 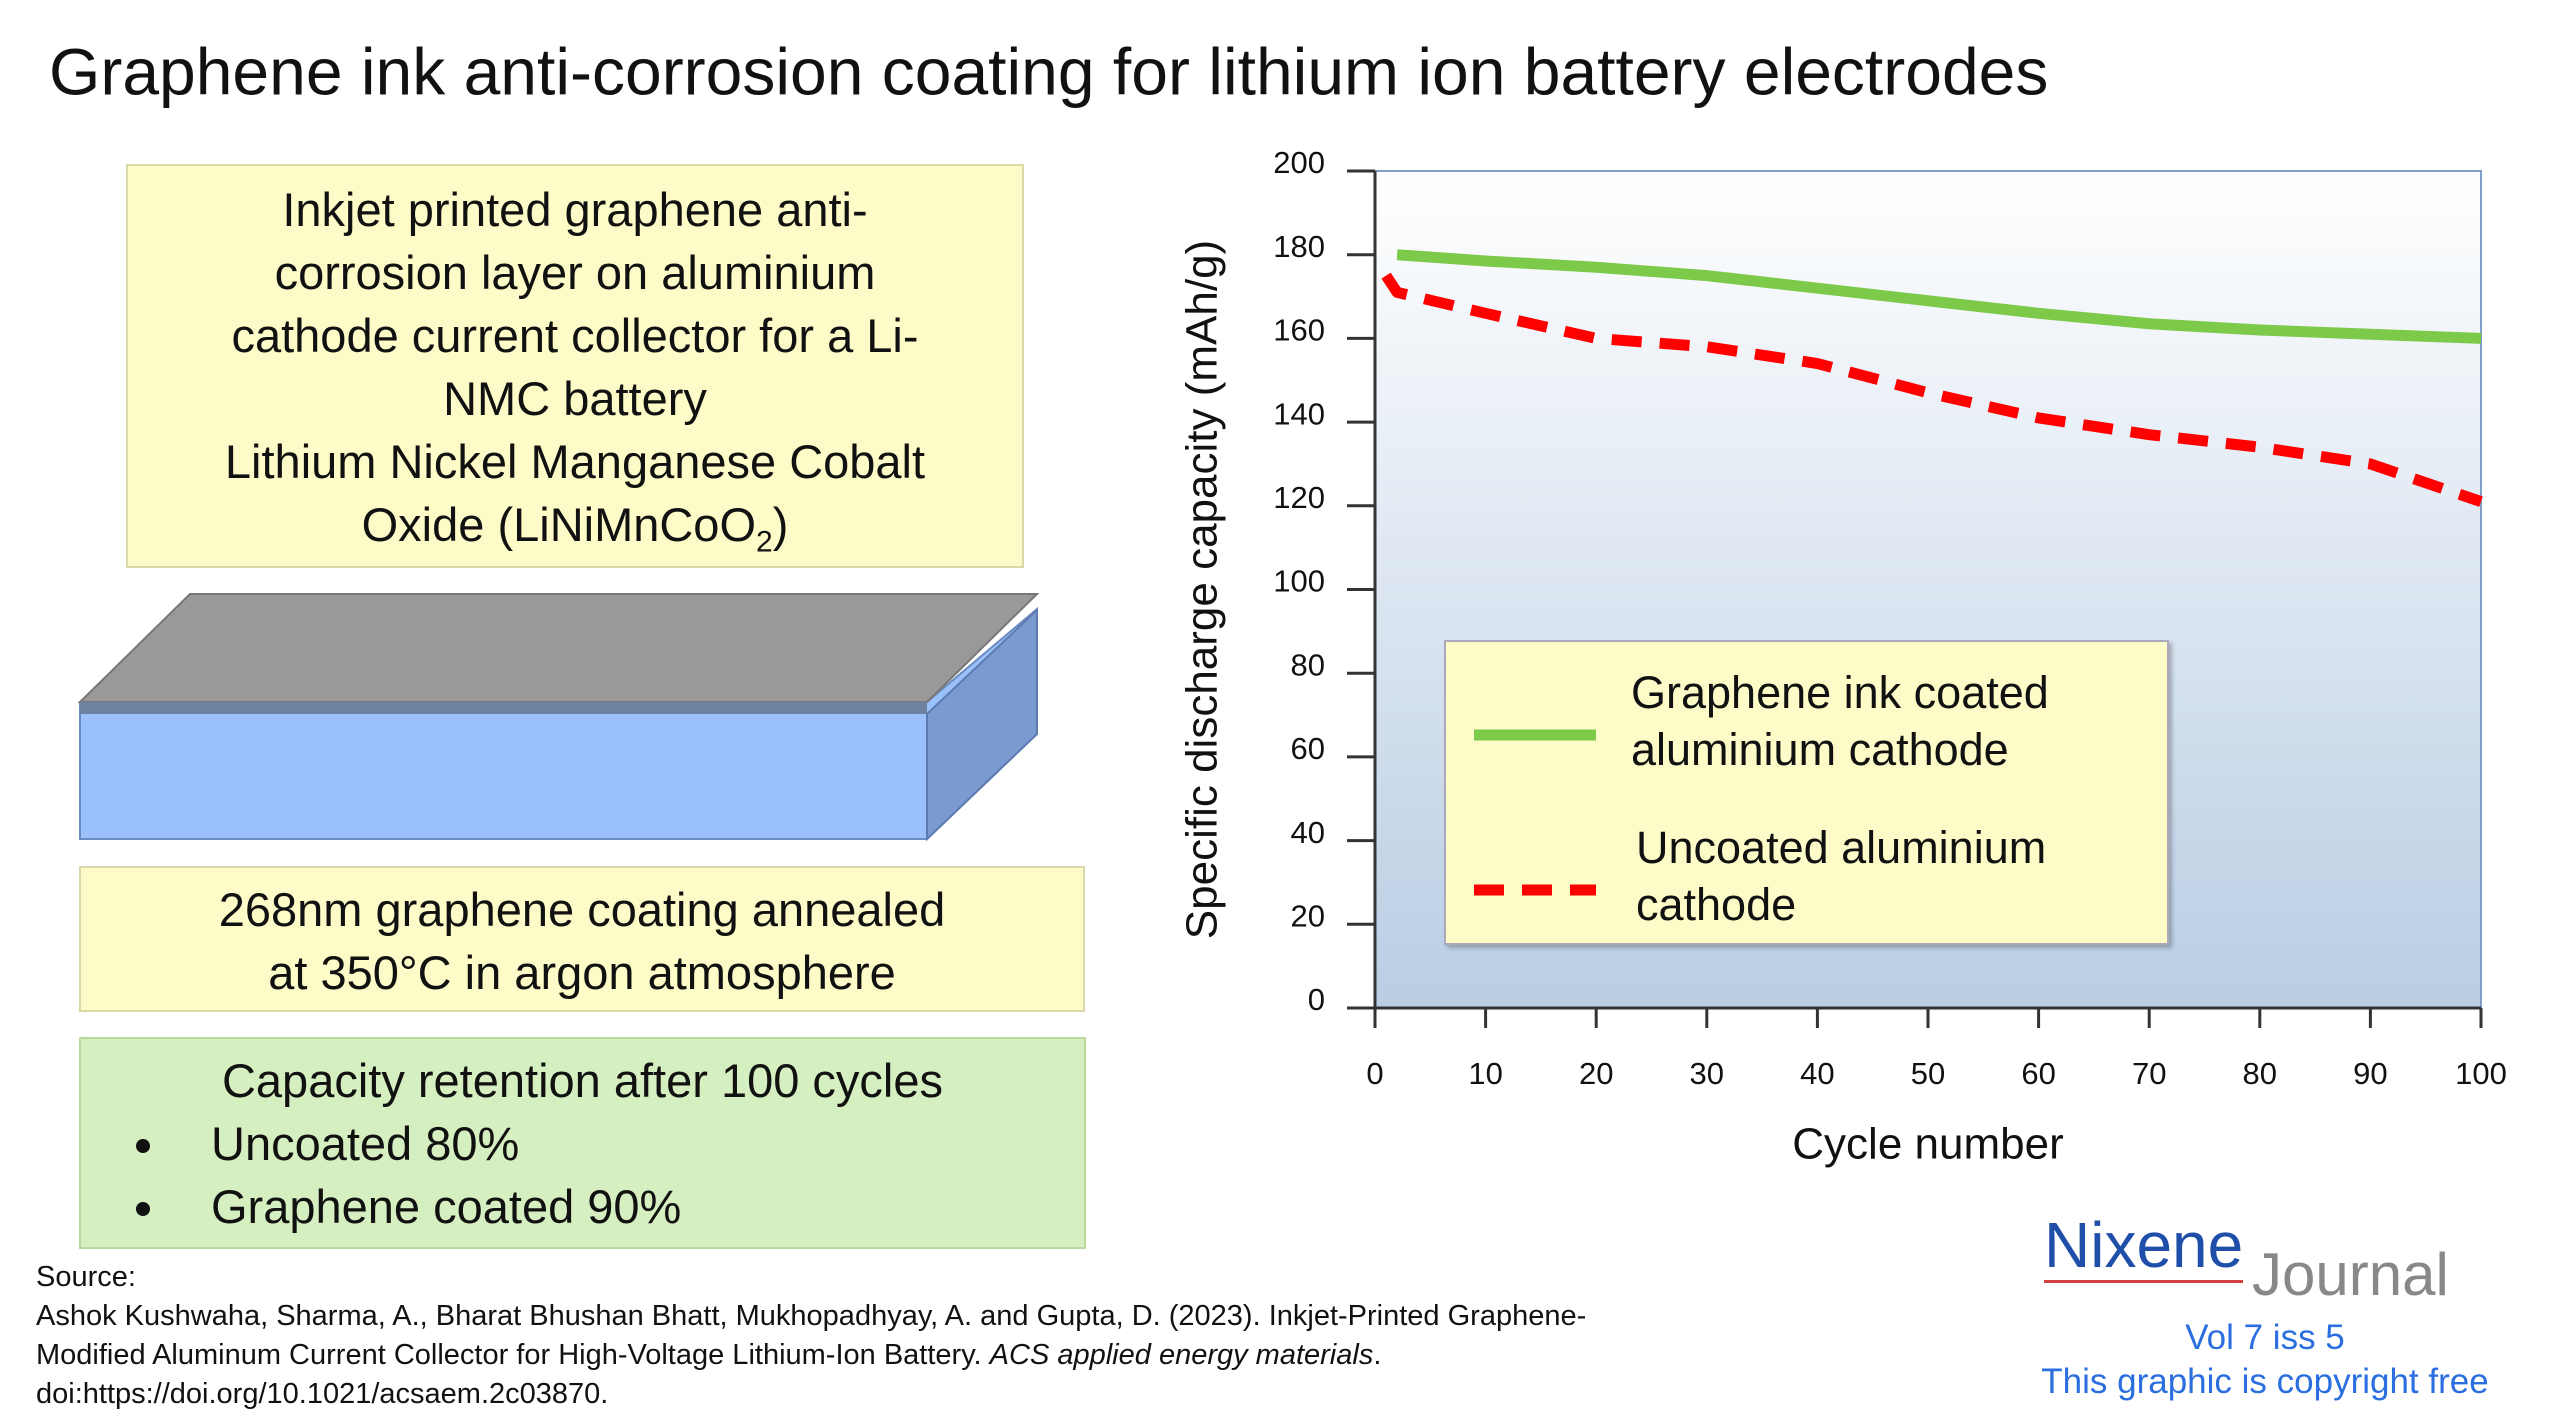 What do you see at coordinates (2144, 1246) in the screenshot?
I see `logo-name: Nixene` at bounding box center [2144, 1246].